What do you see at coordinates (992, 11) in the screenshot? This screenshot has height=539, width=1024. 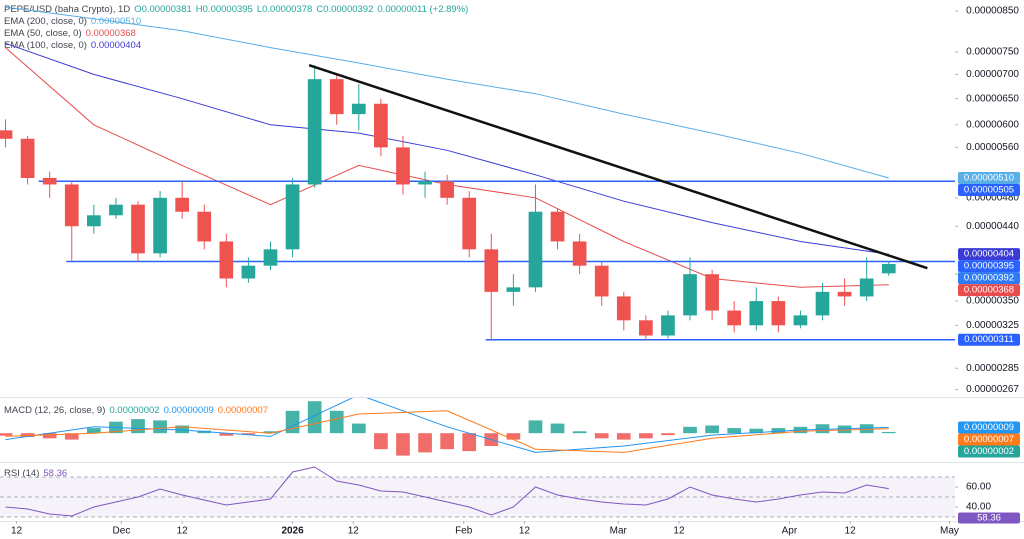 I see `y-tick-label: 0.00000850` at bounding box center [992, 11].